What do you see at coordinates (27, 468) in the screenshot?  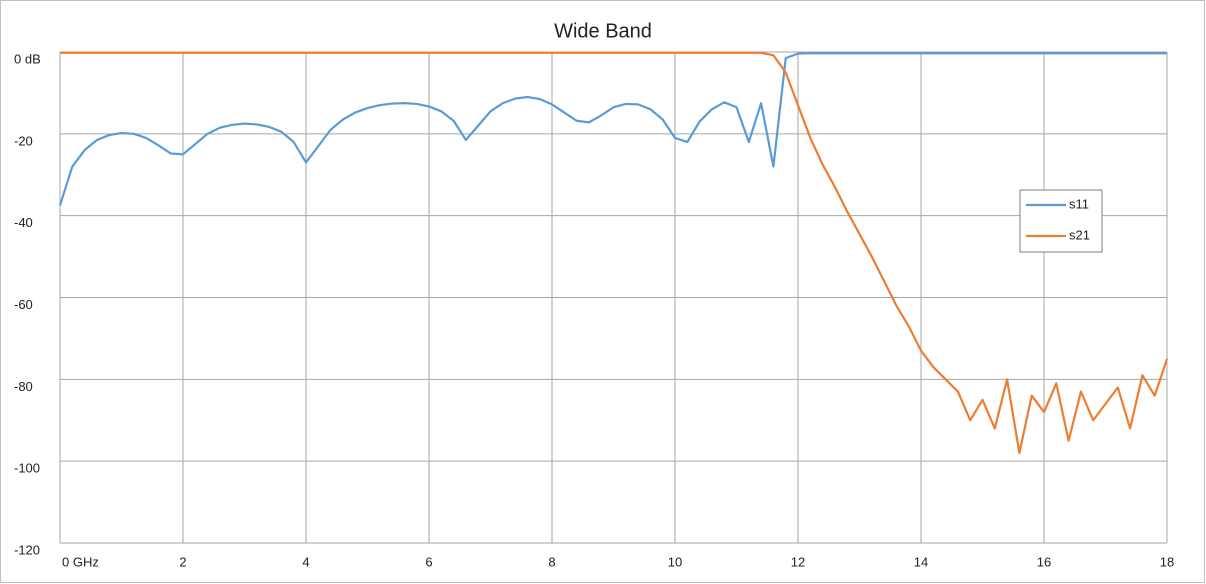 I see `y-tick-label: -100` at bounding box center [27, 468].